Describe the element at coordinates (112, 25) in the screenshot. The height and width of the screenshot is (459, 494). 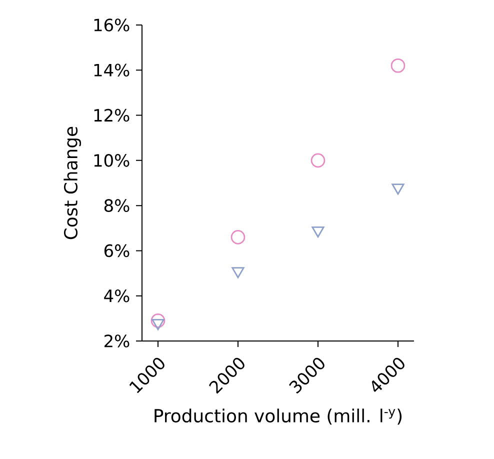
I see `y-tick-label: 16%` at that location.